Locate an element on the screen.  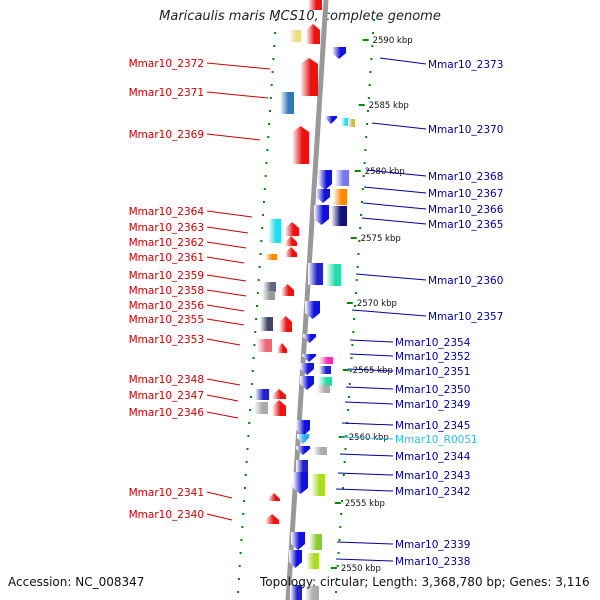
kbp-tick-label: 2590 kbp is located at coordinates (393, 41).